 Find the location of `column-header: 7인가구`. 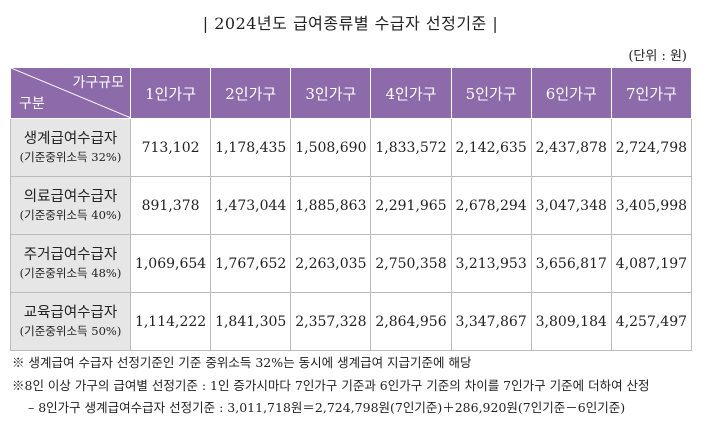

column-header: 7인가구 is located at coordinates (651, 93).